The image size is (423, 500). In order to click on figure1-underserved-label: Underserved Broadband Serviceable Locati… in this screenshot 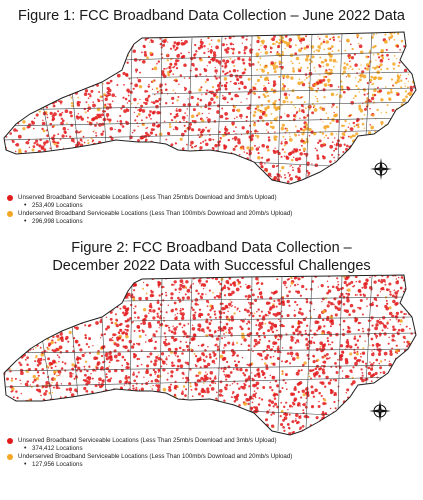, I will do `click(155, 213)`.